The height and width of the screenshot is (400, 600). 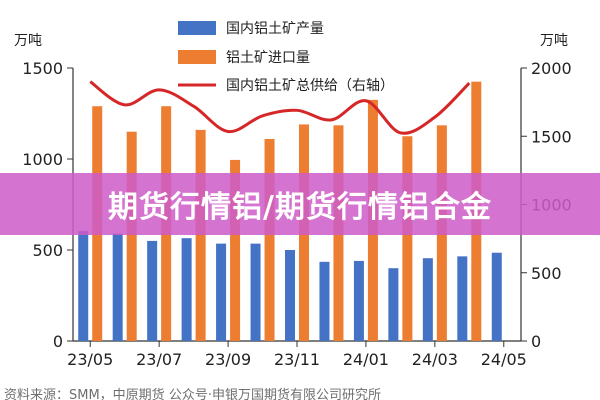 What do you see at coordinates (159, 359) in the screenshot?
I see `x-tick-label: 23/07` at bounding box center [159, 359].